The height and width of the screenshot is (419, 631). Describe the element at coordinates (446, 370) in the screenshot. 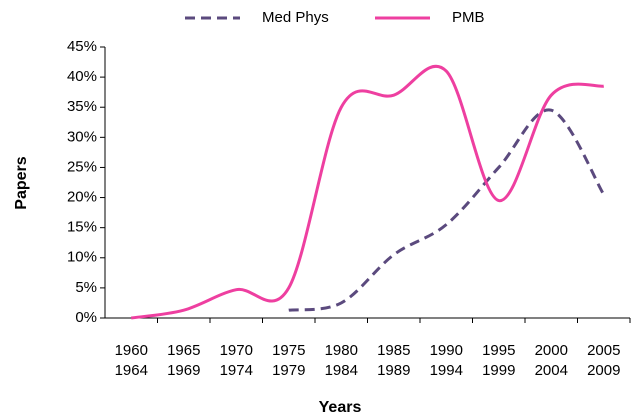

I see `x-tick-label: 1994` at that location.